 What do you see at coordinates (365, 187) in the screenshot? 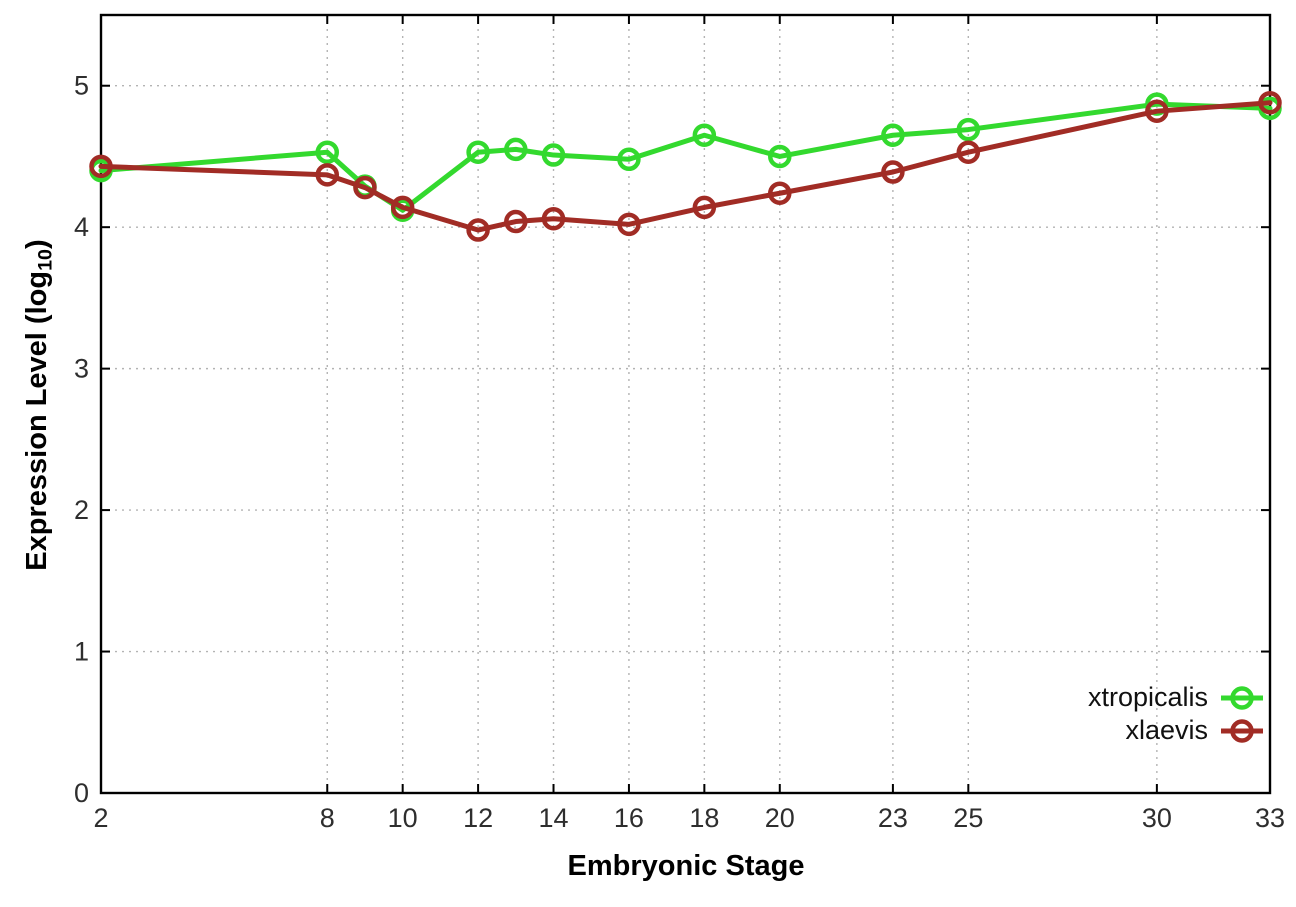
I see `data-point-xlaevis-s9` at bounding box center [365, 187].